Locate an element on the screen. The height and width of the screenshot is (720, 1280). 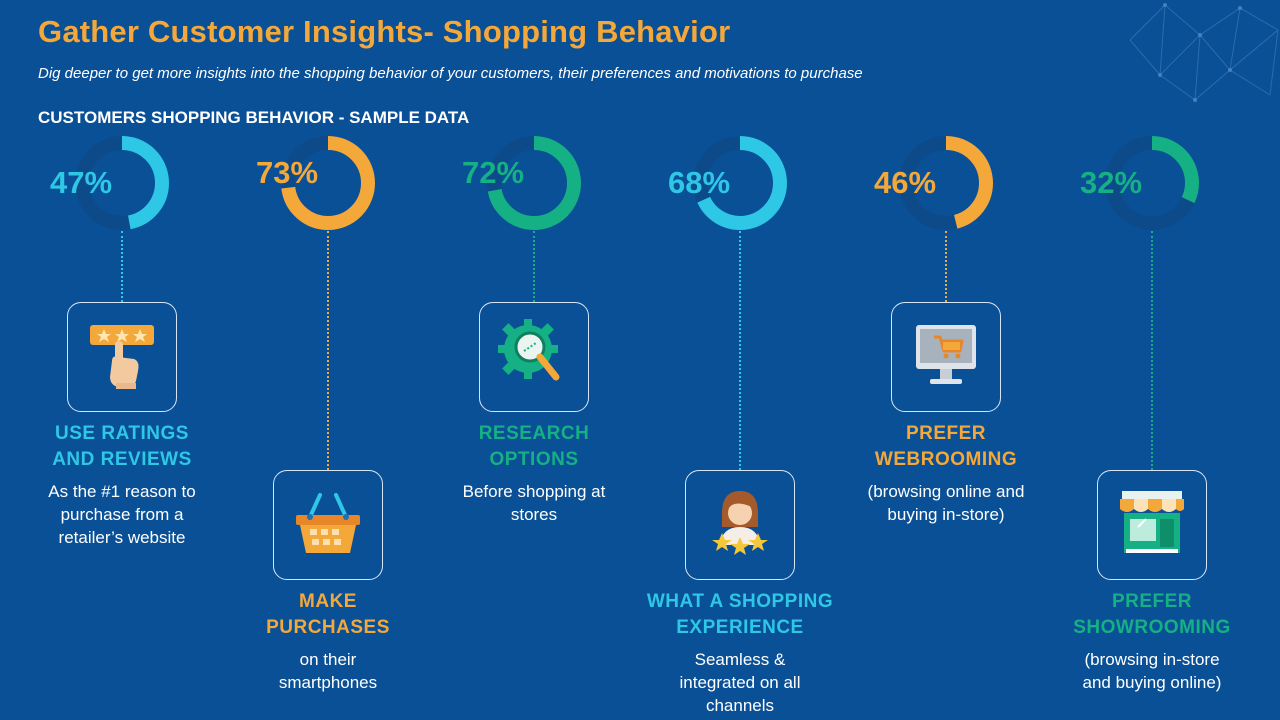
research-gear-magnifier-icon is located at coordinates (534, 357).